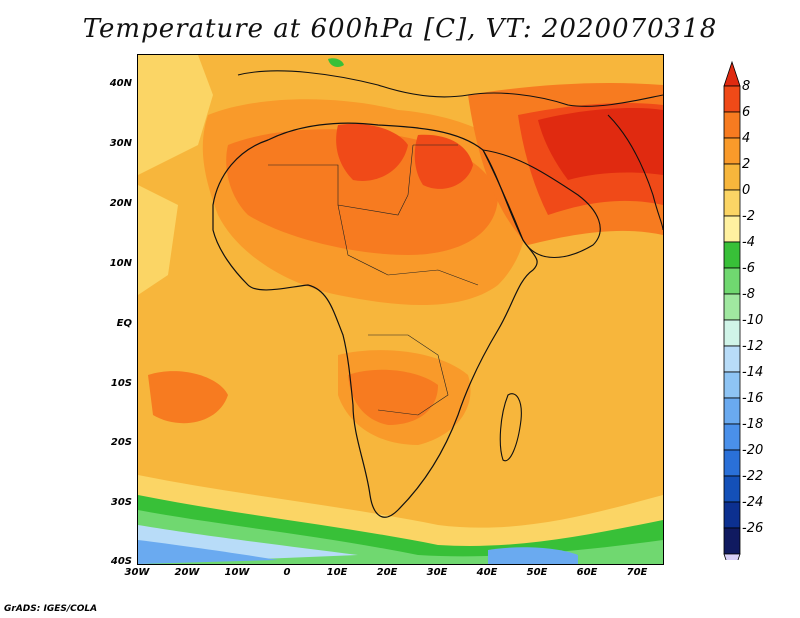 Image resolution: width=800 pixels, height=618 pixels. I want to click on colorbar-boxes, so click(732, 310).